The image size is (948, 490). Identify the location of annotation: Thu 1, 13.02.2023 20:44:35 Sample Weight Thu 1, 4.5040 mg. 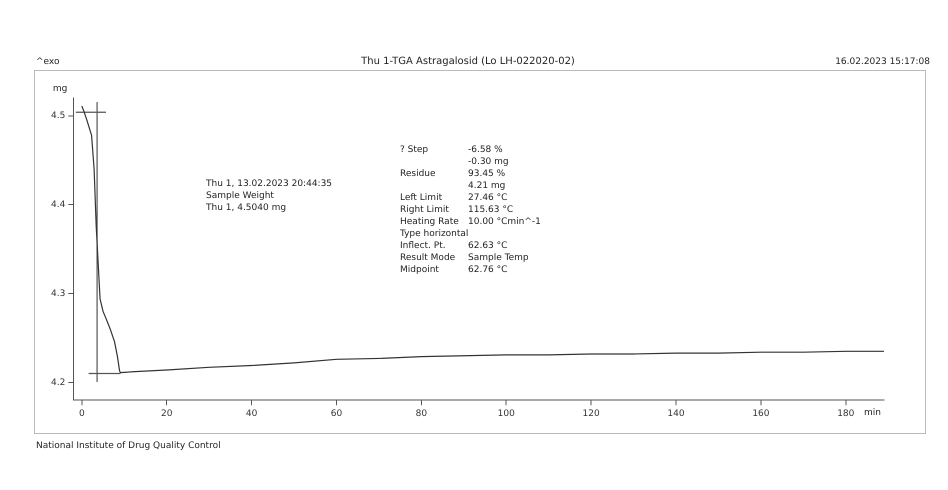
(269, 196).